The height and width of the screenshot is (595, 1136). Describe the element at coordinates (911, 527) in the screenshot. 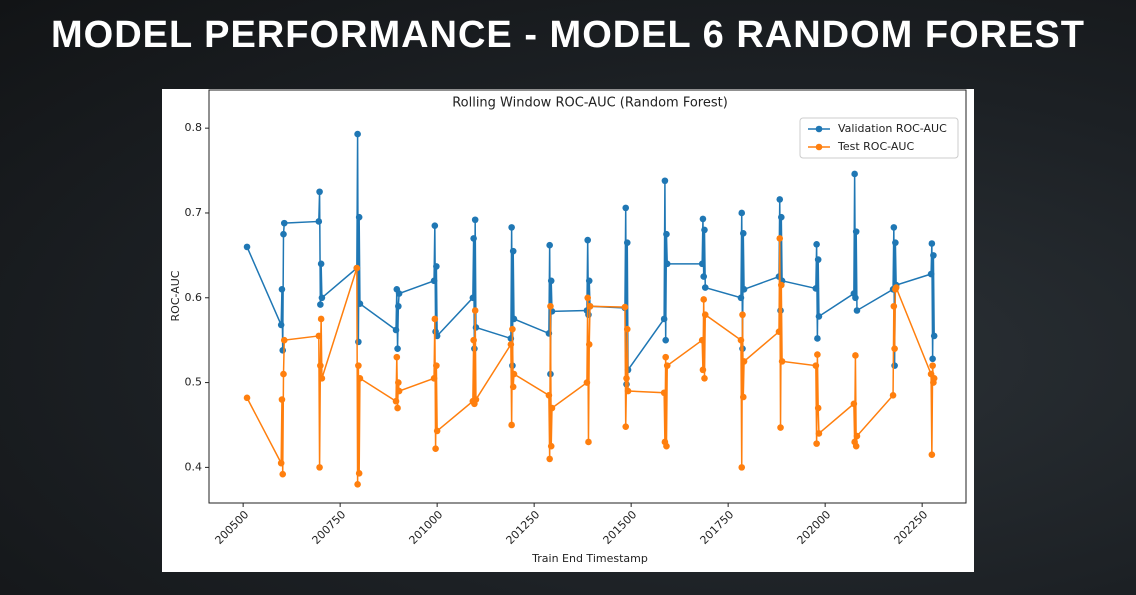

I see `x-tick-label: 202250` at that location.